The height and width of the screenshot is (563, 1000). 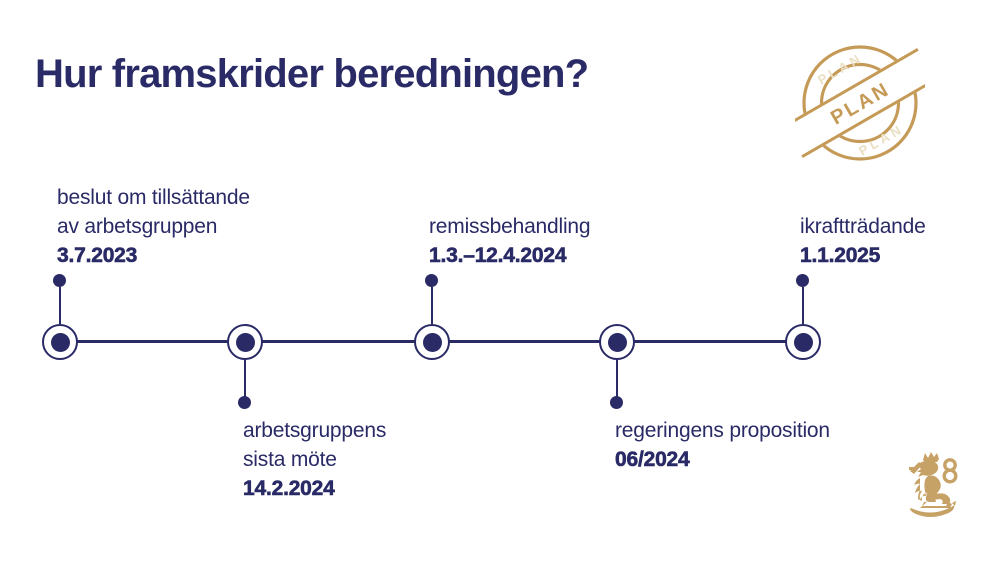 I want to click on stamp-band, so click(x=860, y=103).